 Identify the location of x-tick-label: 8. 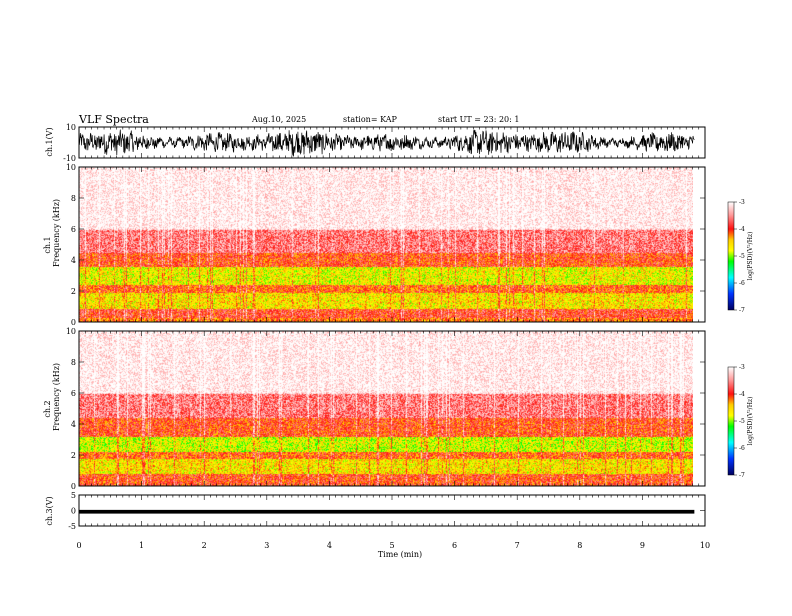
(579, 545).